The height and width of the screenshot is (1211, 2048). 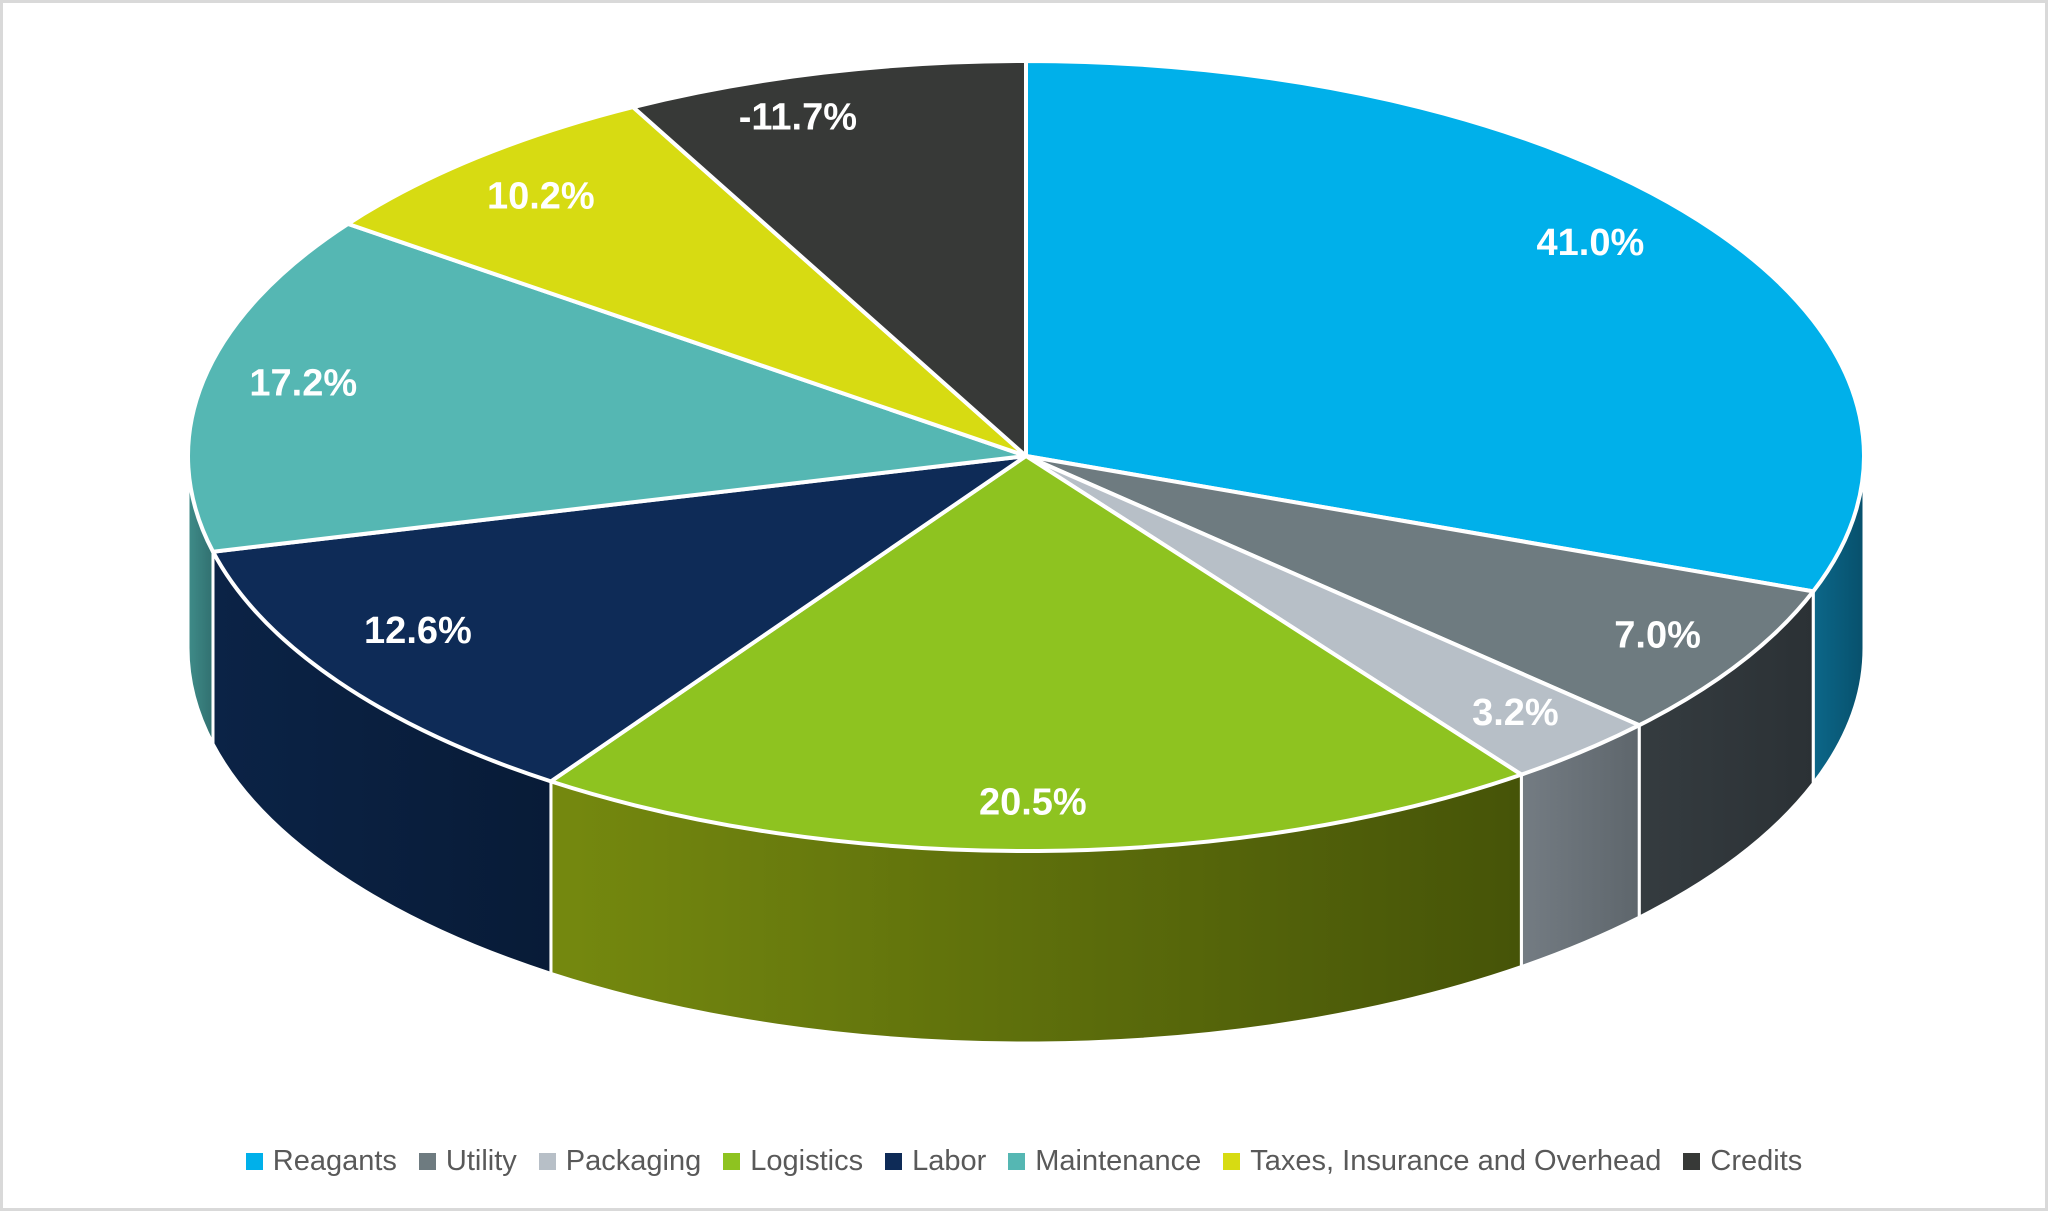 What do you see at coordinates (633, 1160) in the screenshot?
I see `legend-label: Packaging` at bounding box center [633, 1160].